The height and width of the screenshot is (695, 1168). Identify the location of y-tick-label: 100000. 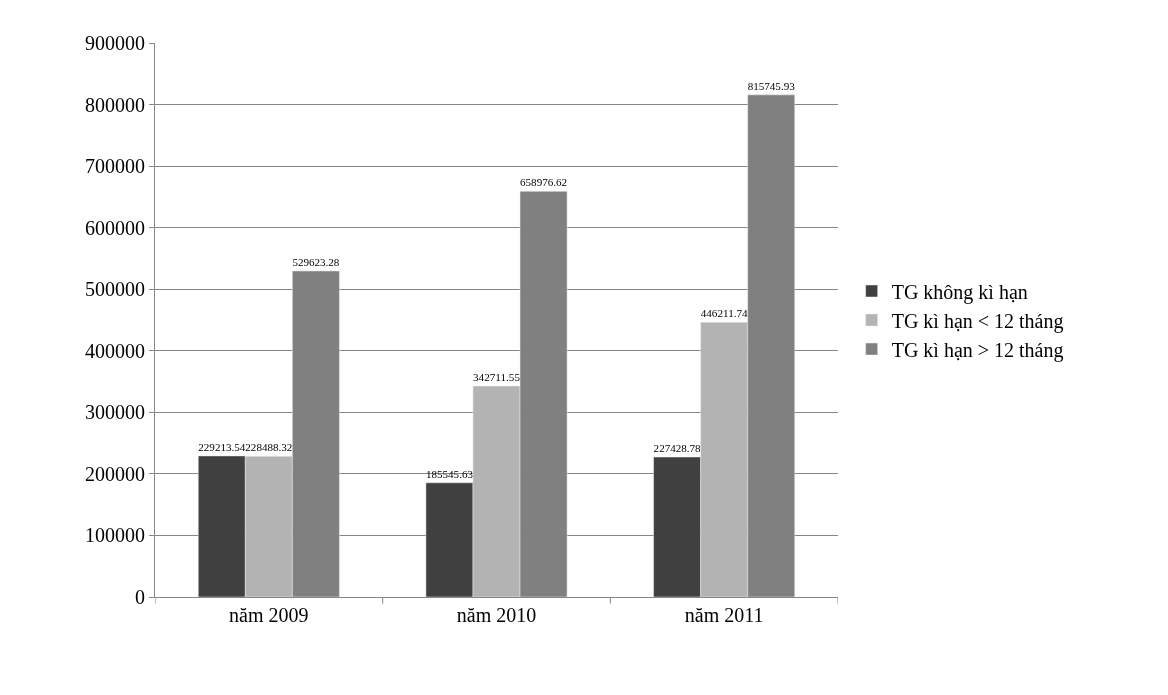
(115, 535).